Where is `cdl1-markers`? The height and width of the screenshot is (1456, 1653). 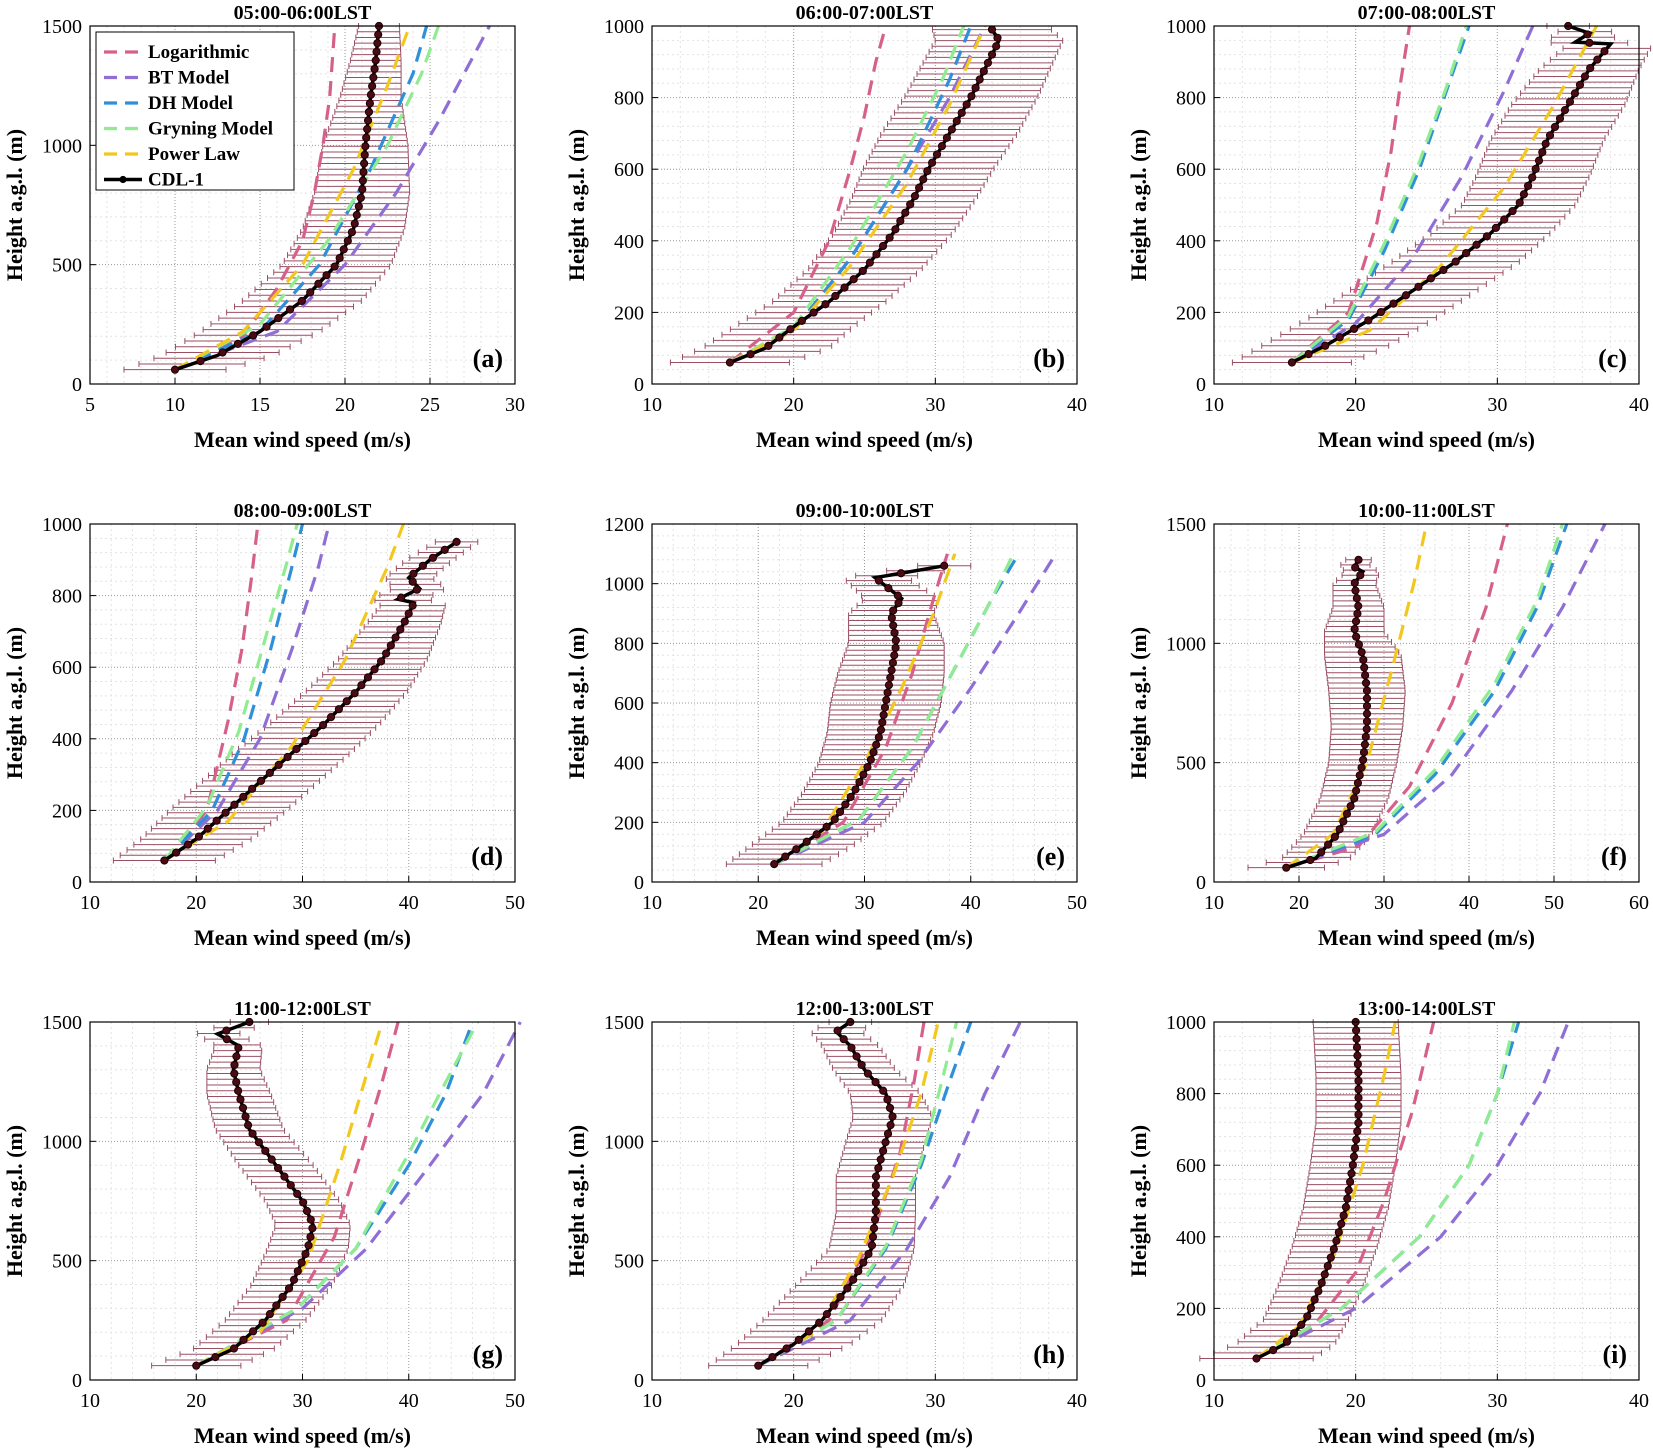 cdl1-markers is located at coordinates (1448, 194).